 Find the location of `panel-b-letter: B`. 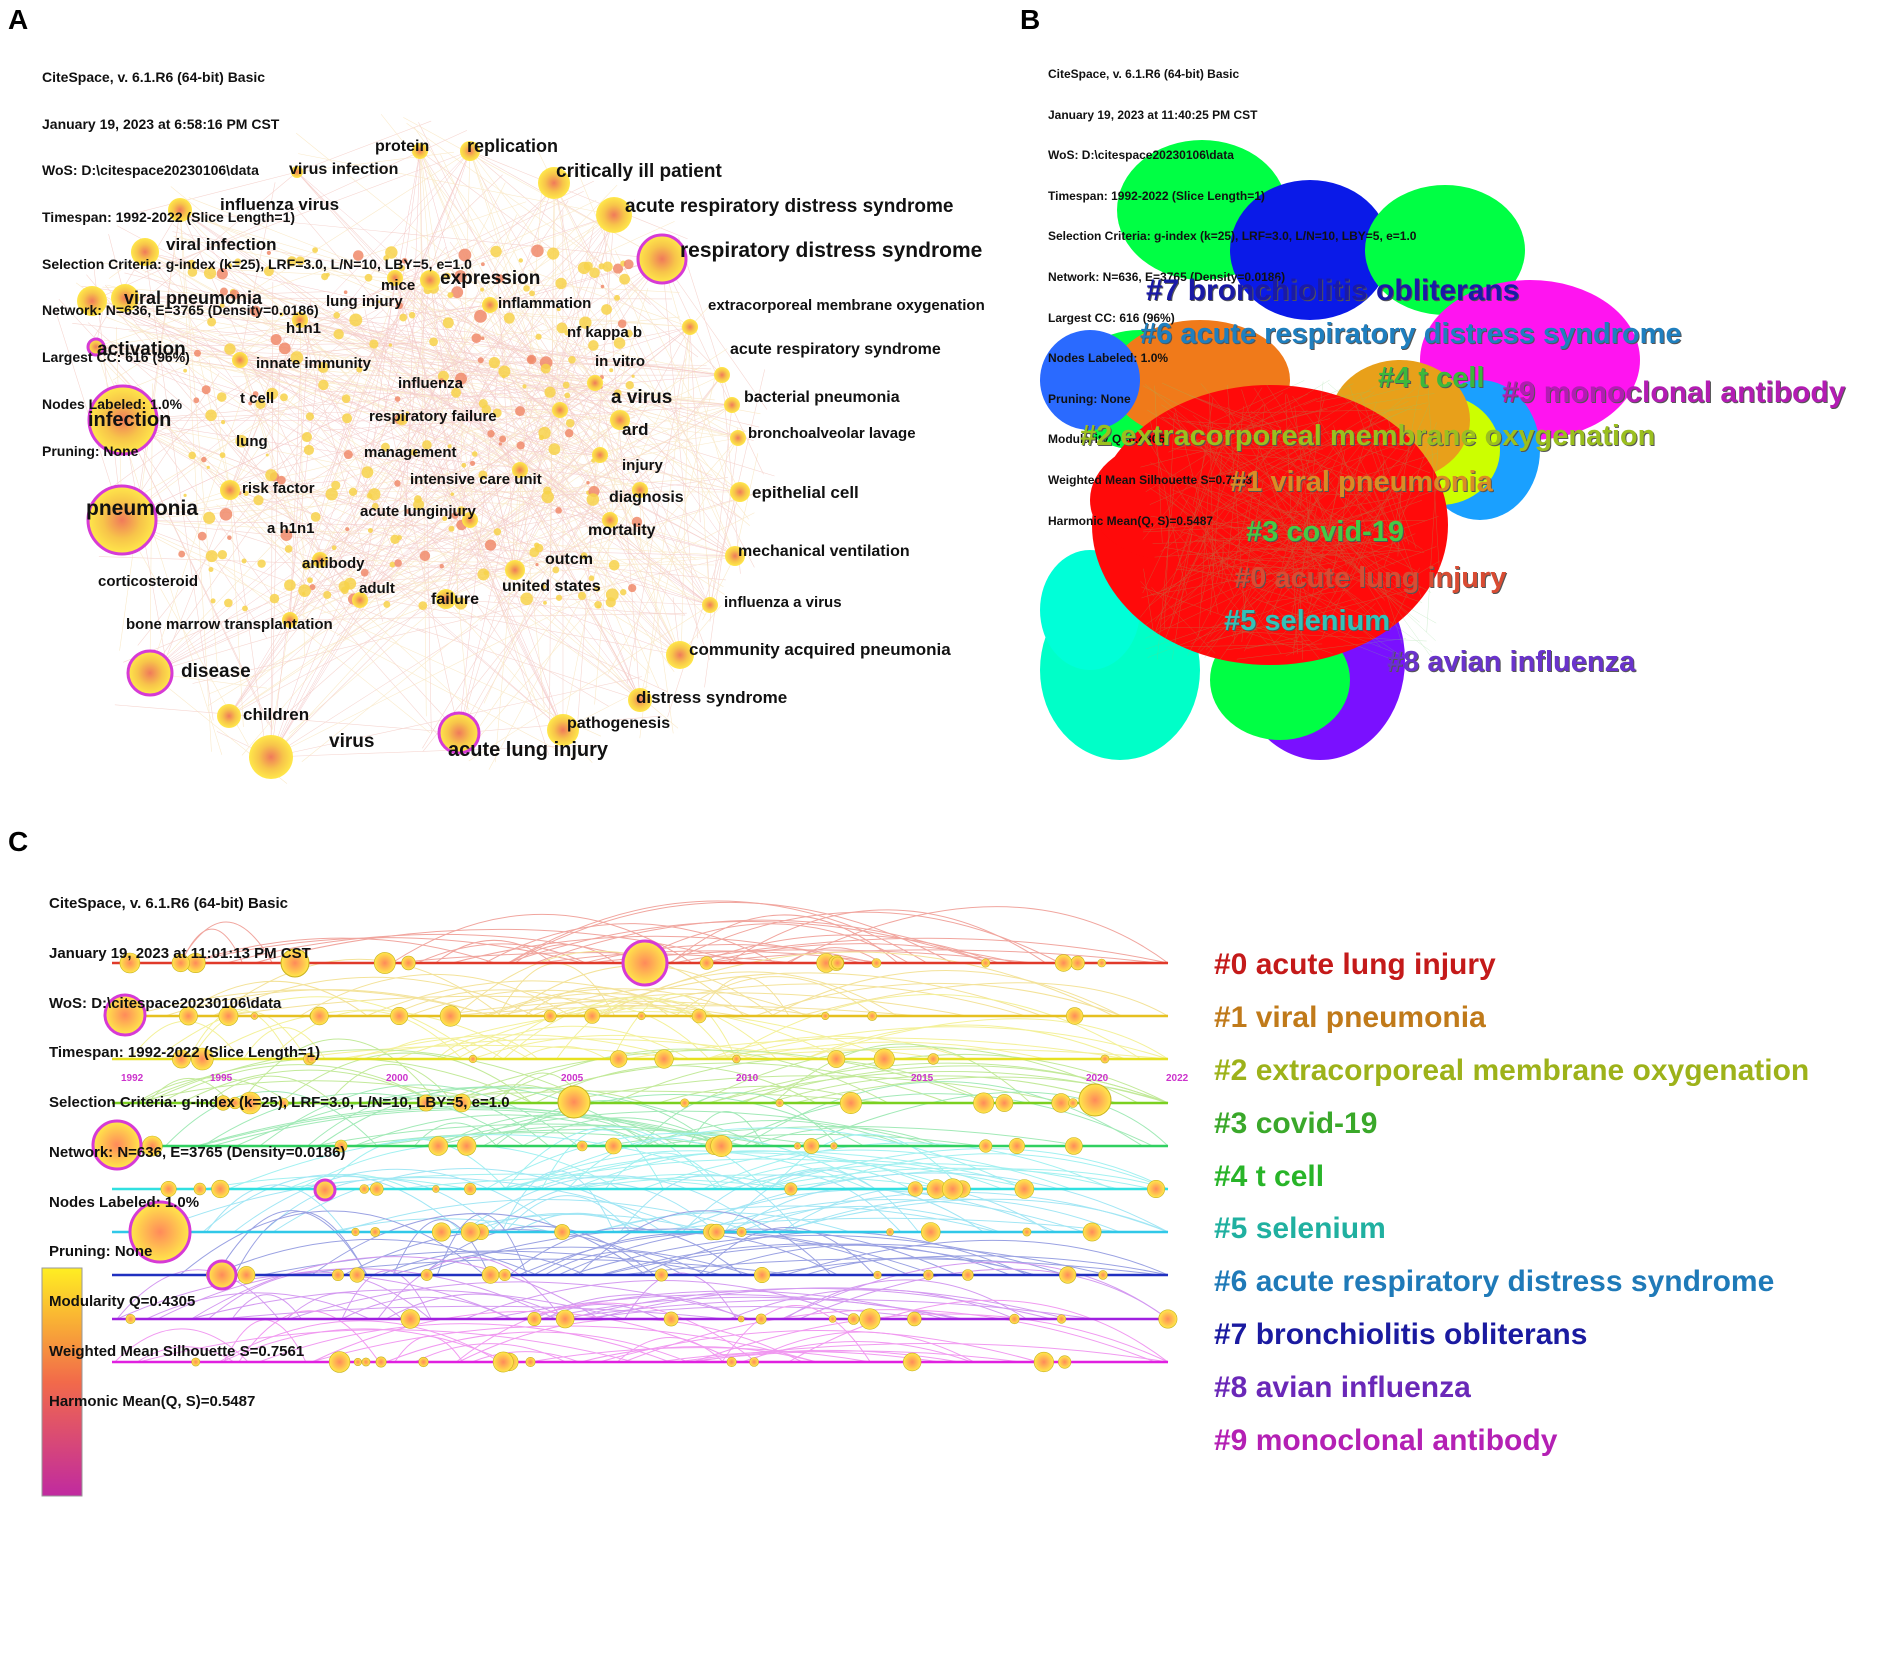

panel-b-letter: B is located at coordinates (1030, 19).